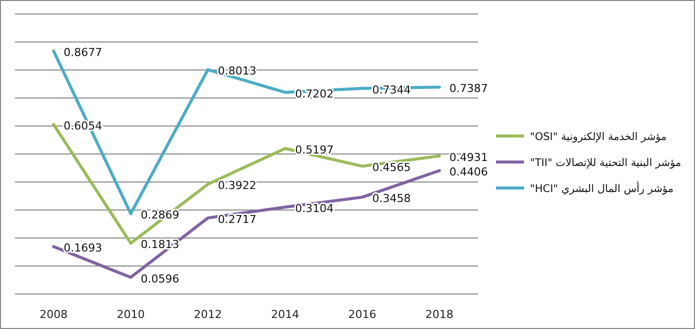 This screenshot has width=695, height=329. What do you see at coordinates (160, 279) in the screenshot?
I see `data-label: 0.0596` at bounding box center [160, 279].